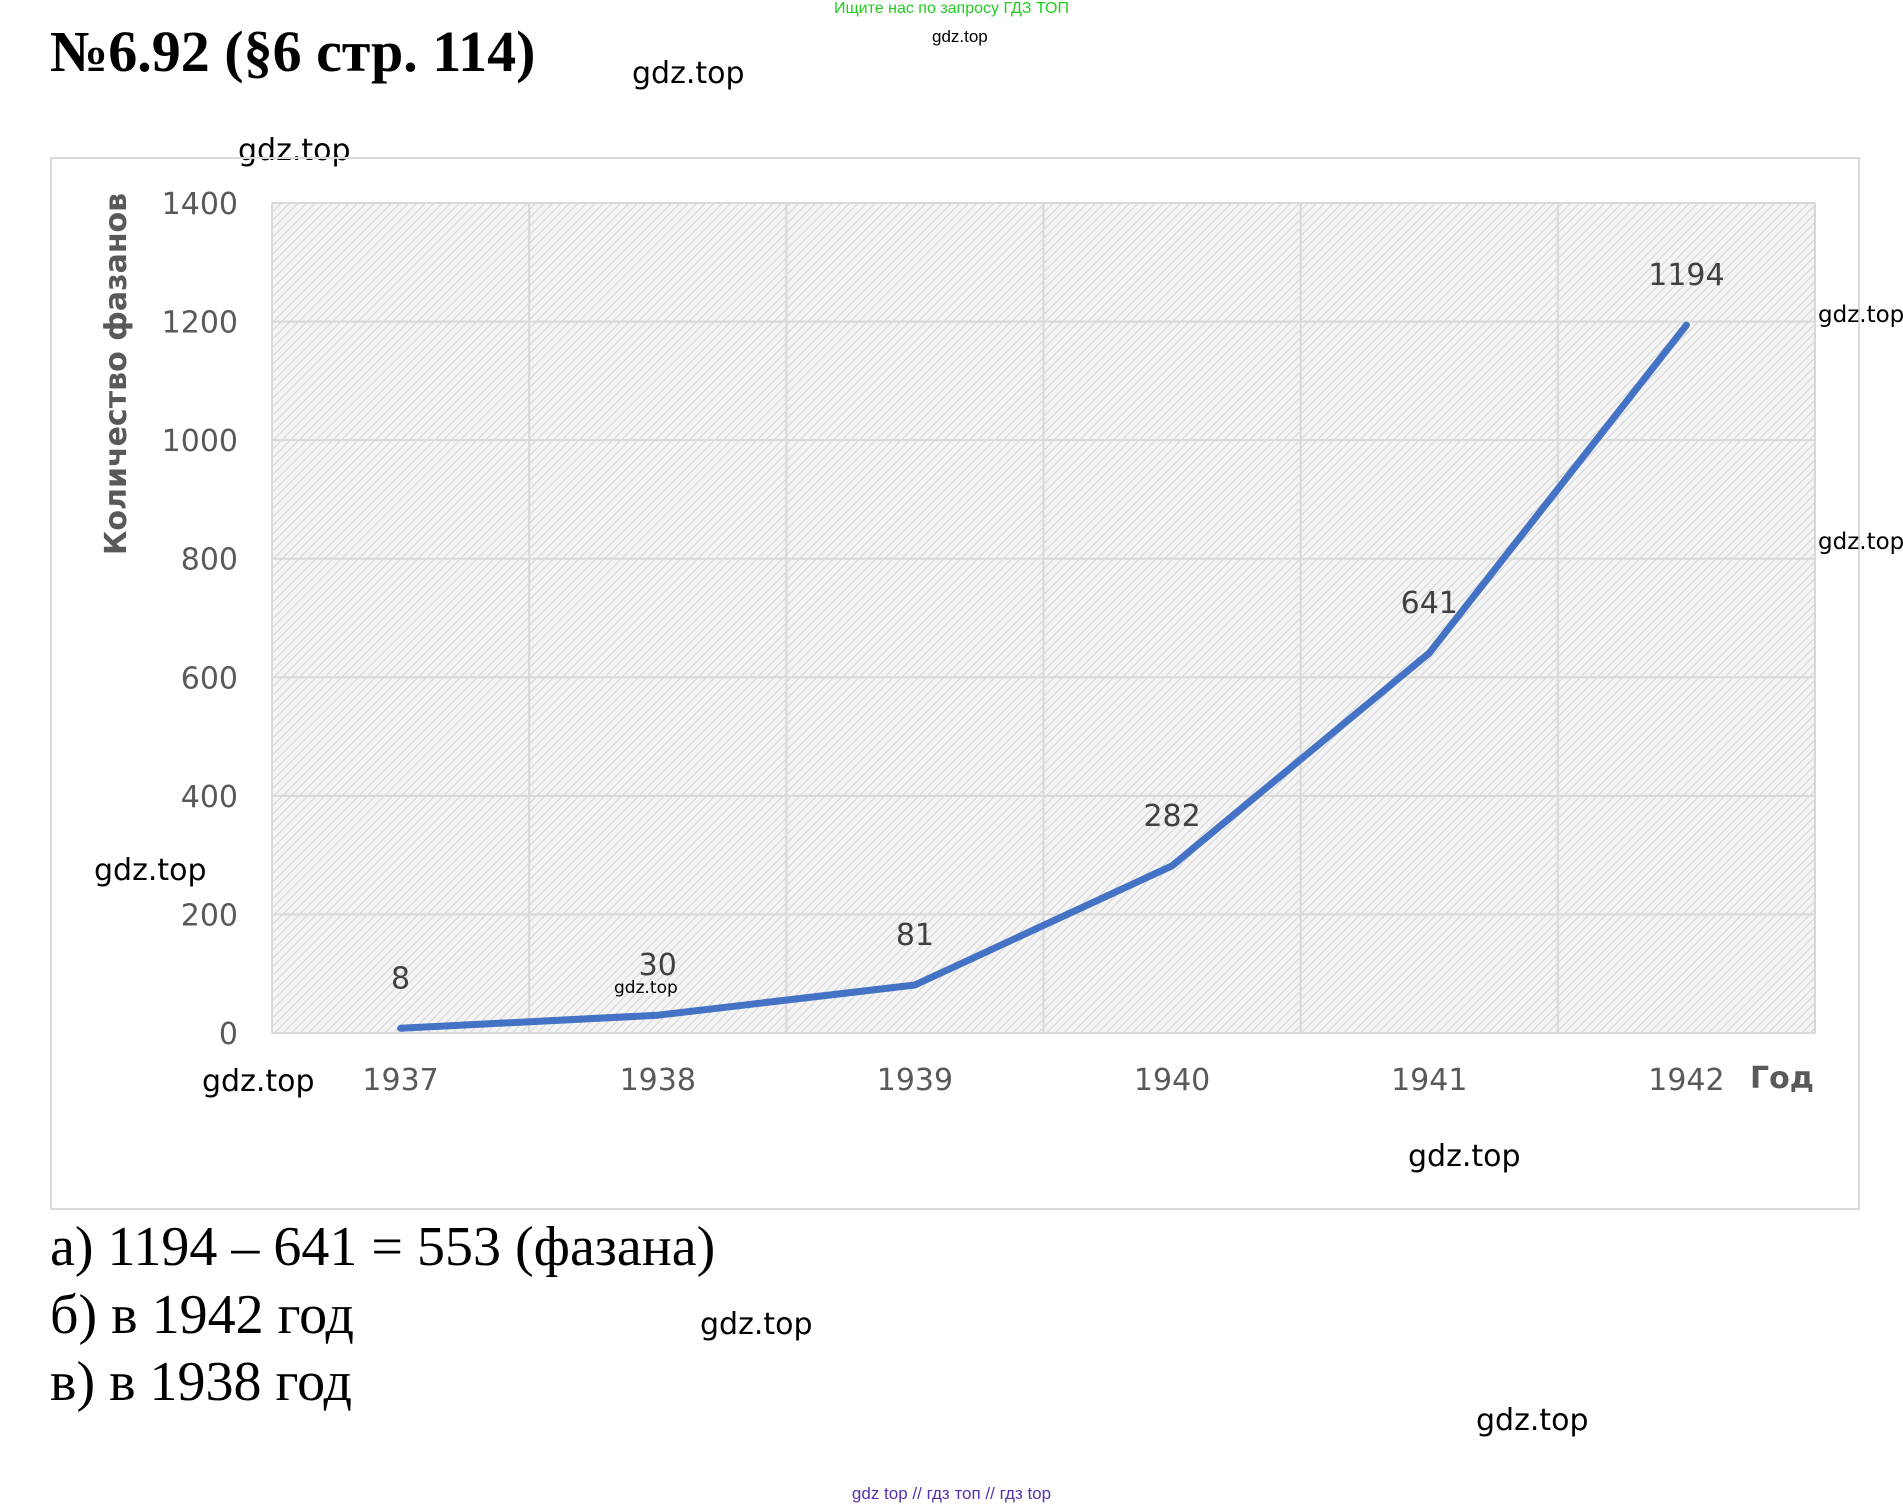  What do you see at coordinates (209, 915) in the screenshot?
I see `y-tick-label: 200` at bounding box center [209, 915].